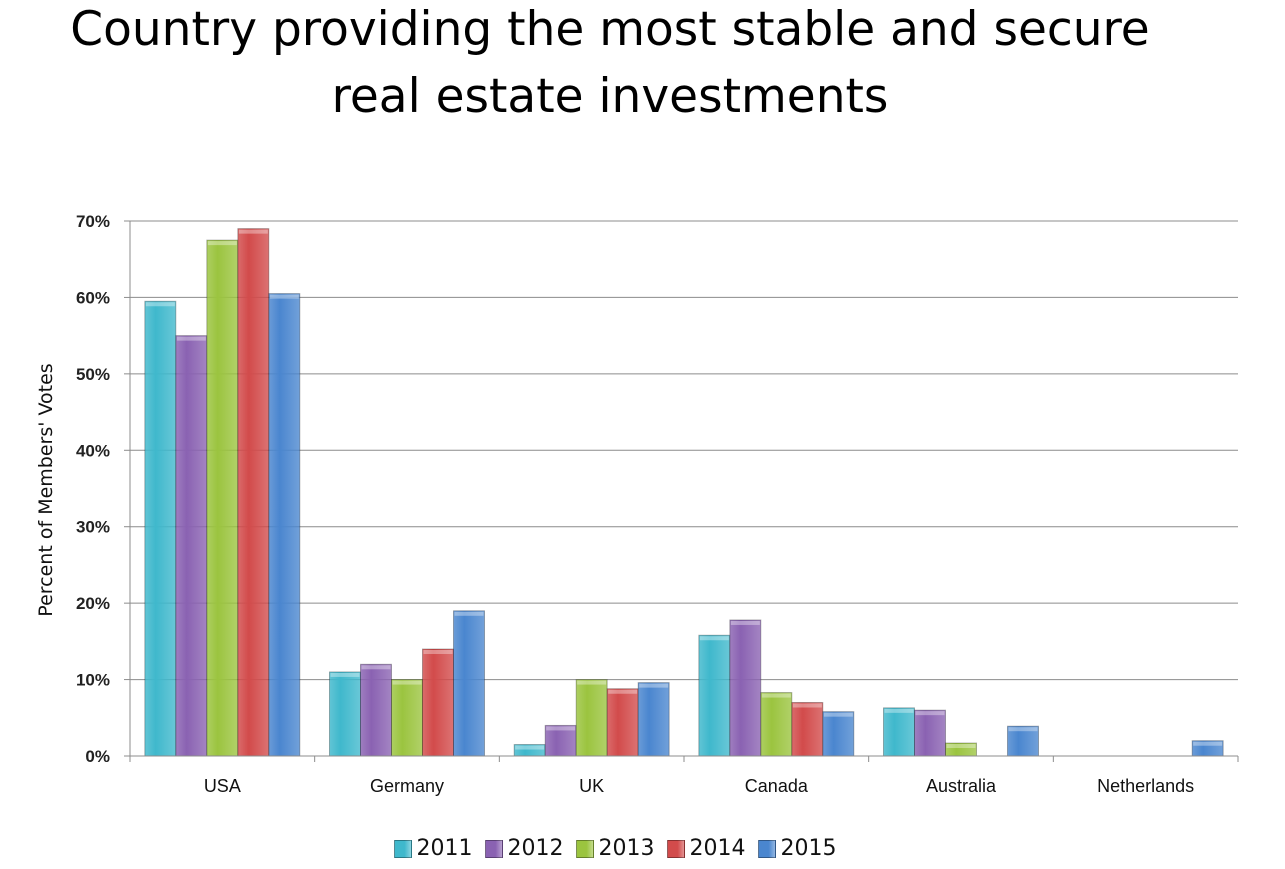  What do you see at coordinates (1145, 786) in the screenshot?
I see `x-category-label: Netherlands` at bounding box center [1145, 786].